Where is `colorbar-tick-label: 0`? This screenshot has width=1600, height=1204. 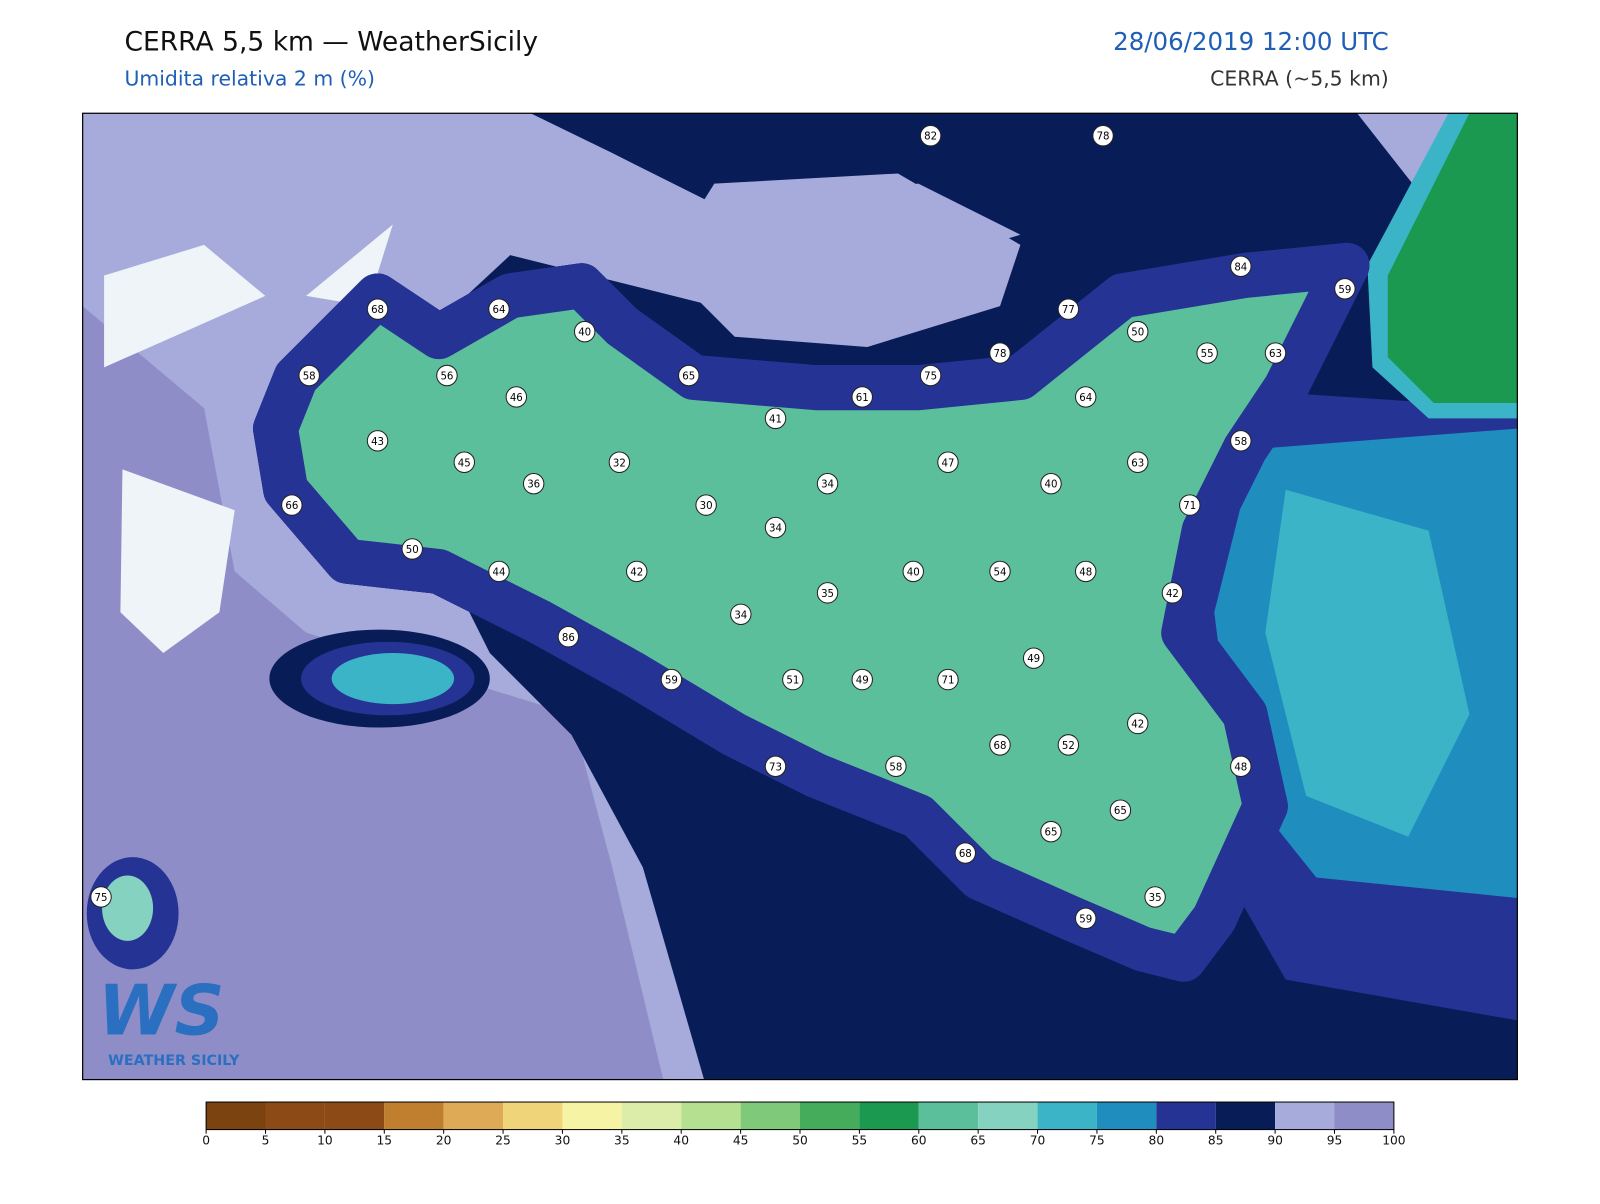
colorbar-tick-label: 0 is located at coordinates (206, 1140).